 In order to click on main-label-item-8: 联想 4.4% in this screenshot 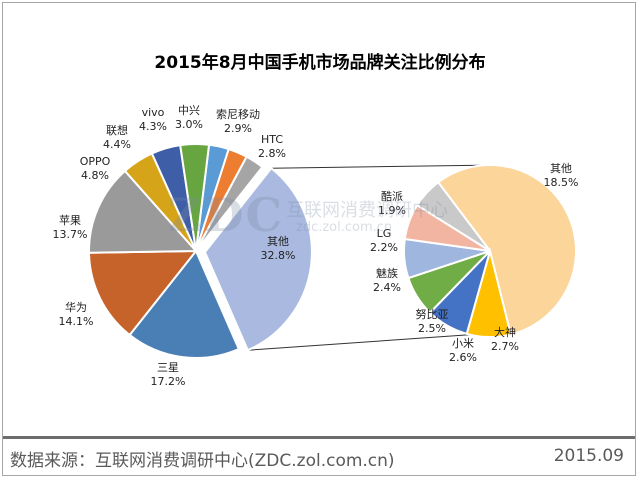, I will do `click(117, 137)`.